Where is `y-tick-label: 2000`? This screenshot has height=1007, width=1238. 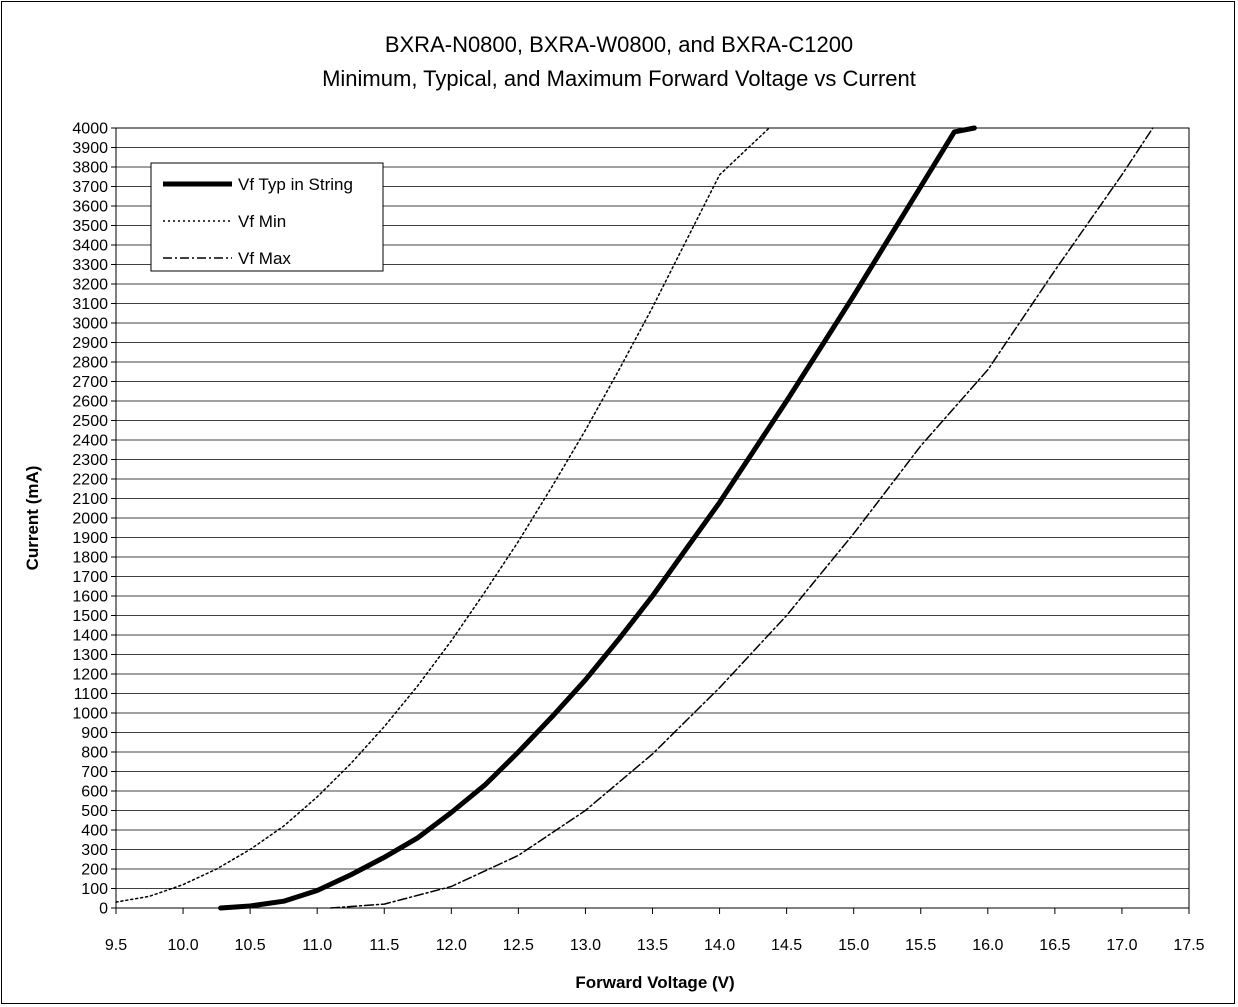 y-tick-label: 2000 is located at coordinates (90, 519).